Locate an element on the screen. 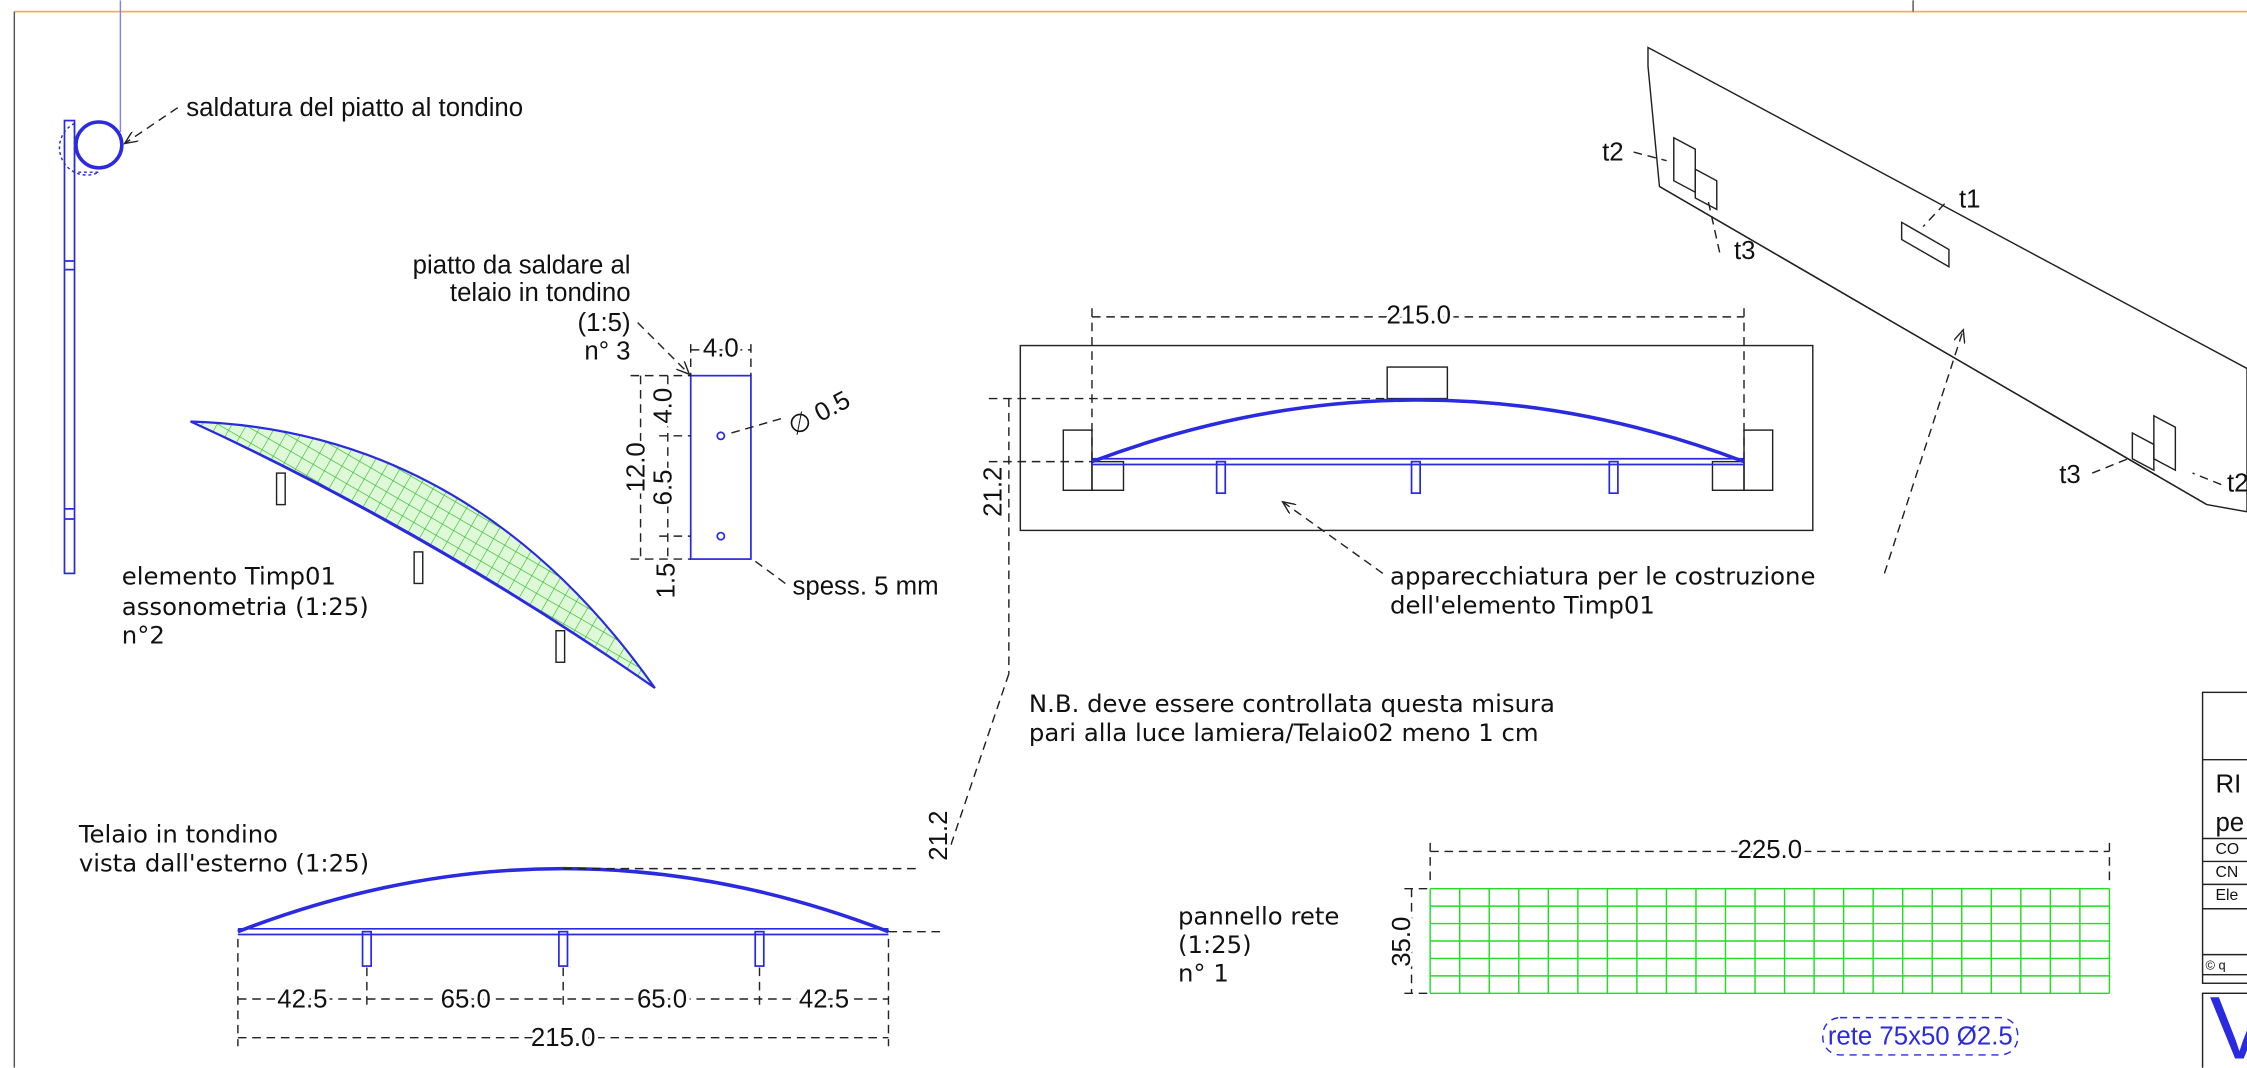 The width and height of the screenshot is (2247, 1068). mesh-length: 225.0 is located at coordinates (1770, 850).